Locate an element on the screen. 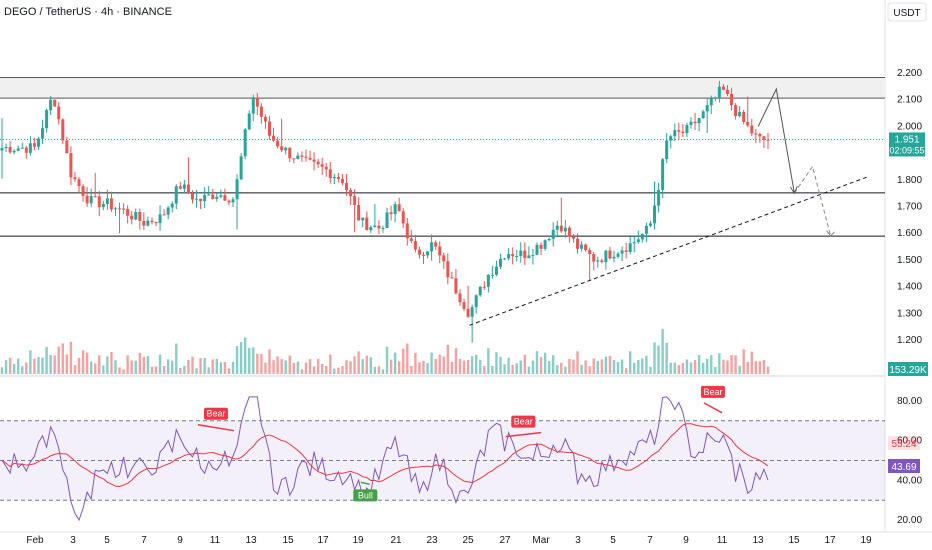 Image resolution: width=932 pixels, height=550 pixels. currency-button: USDT is located at coordinates (907, 12).